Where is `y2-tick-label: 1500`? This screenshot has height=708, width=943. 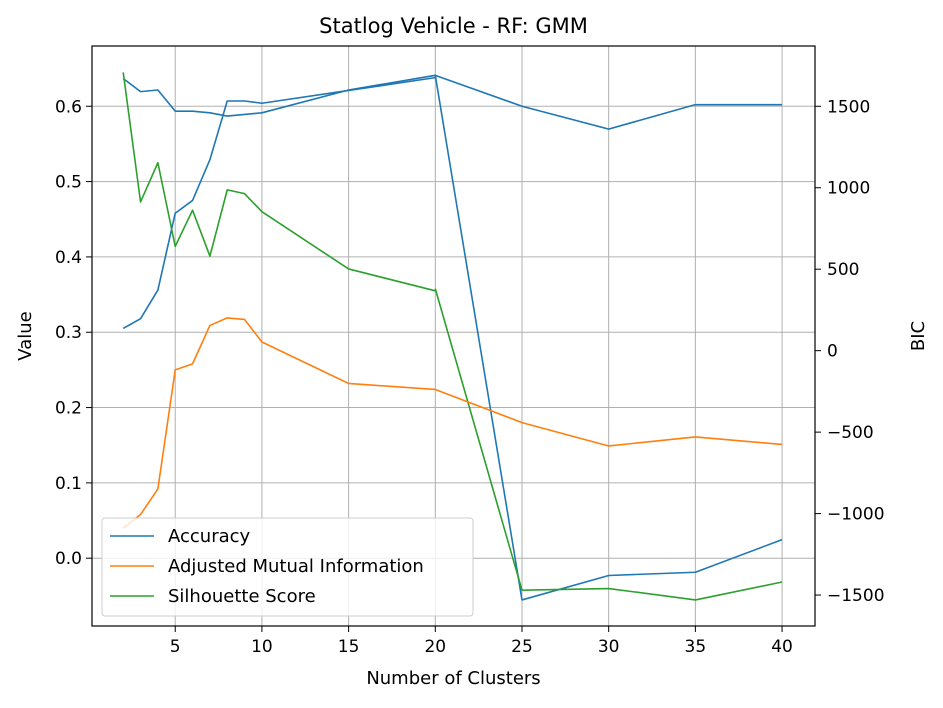
y2-tick-label: 1500 is located at coordinates (848, 107).